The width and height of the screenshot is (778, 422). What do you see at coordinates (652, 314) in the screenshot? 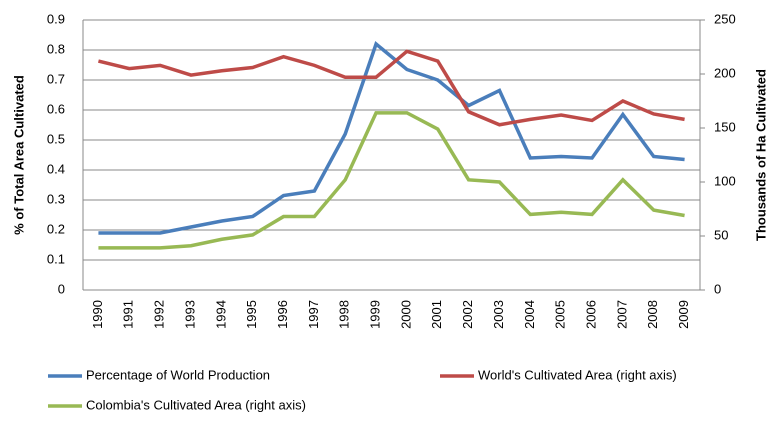
I see `x-tick-label: 2008` at bounding box center [652, 314].